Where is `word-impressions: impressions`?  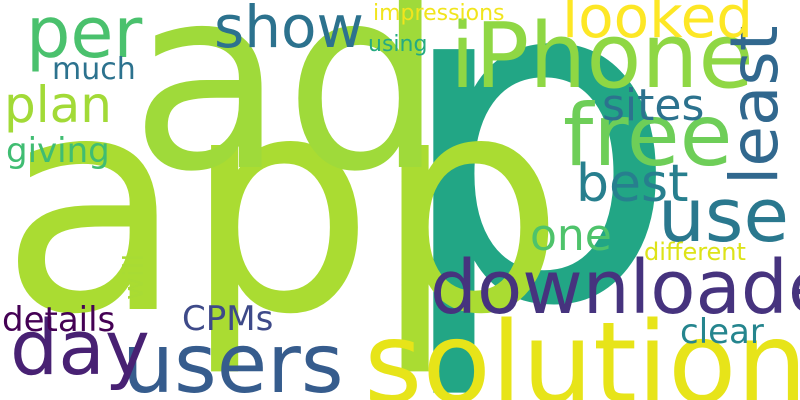
word-impressions: impressions is located at coordinates (439, 13).